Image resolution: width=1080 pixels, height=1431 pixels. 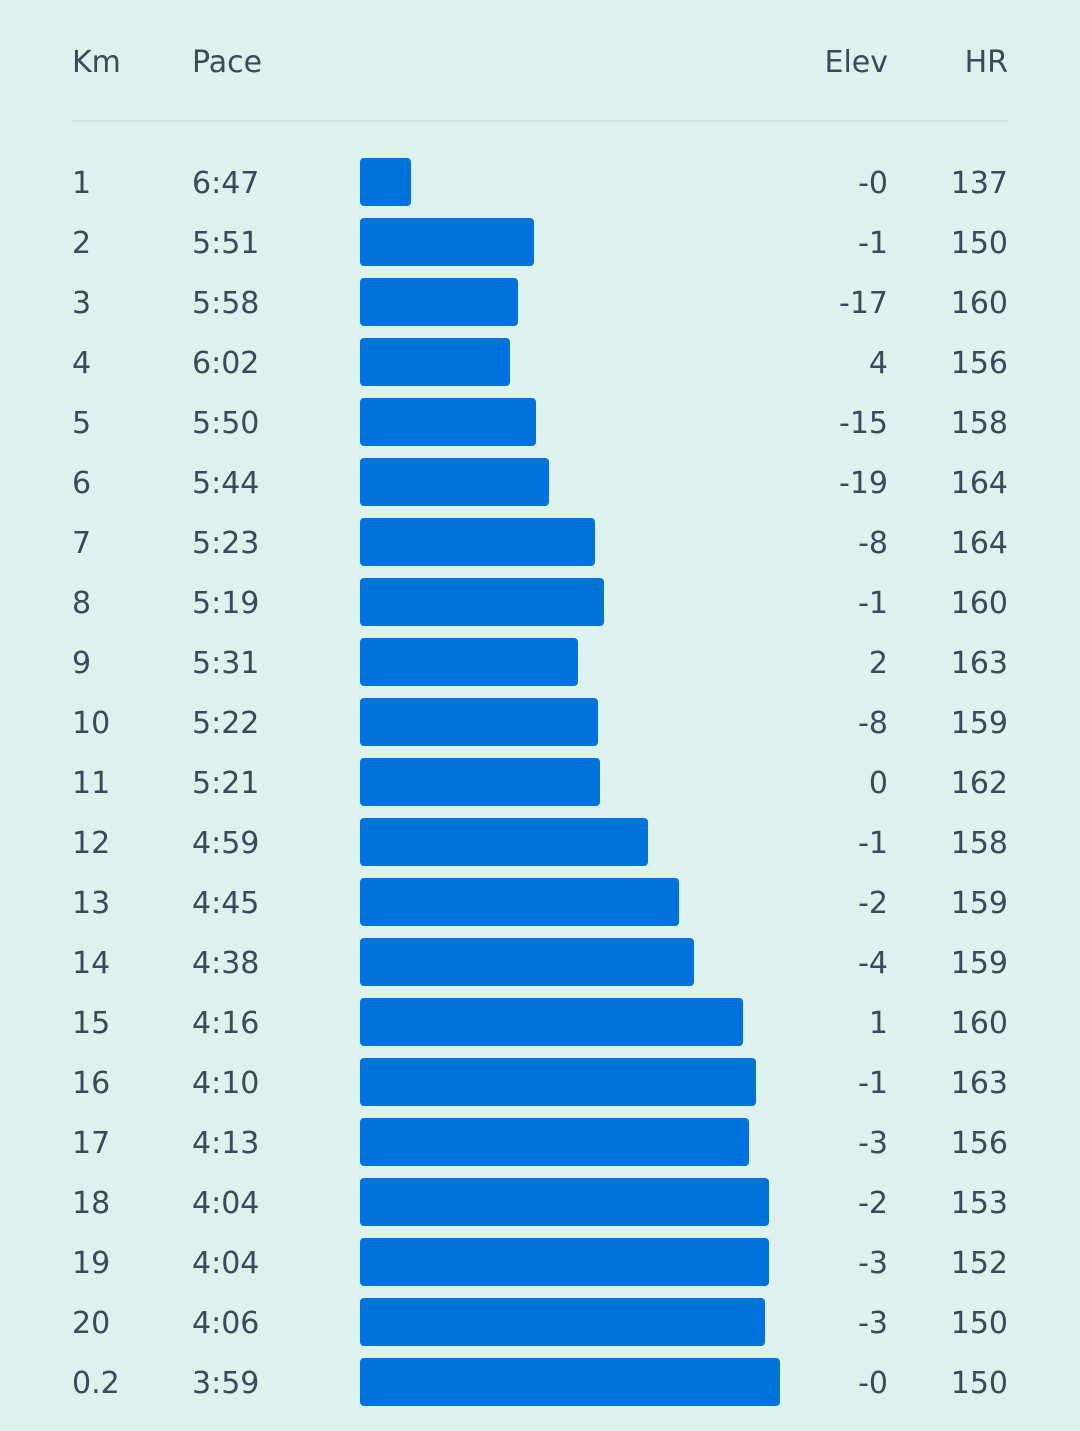 I want to click on split-km: 14, so click(x=91, y=963).